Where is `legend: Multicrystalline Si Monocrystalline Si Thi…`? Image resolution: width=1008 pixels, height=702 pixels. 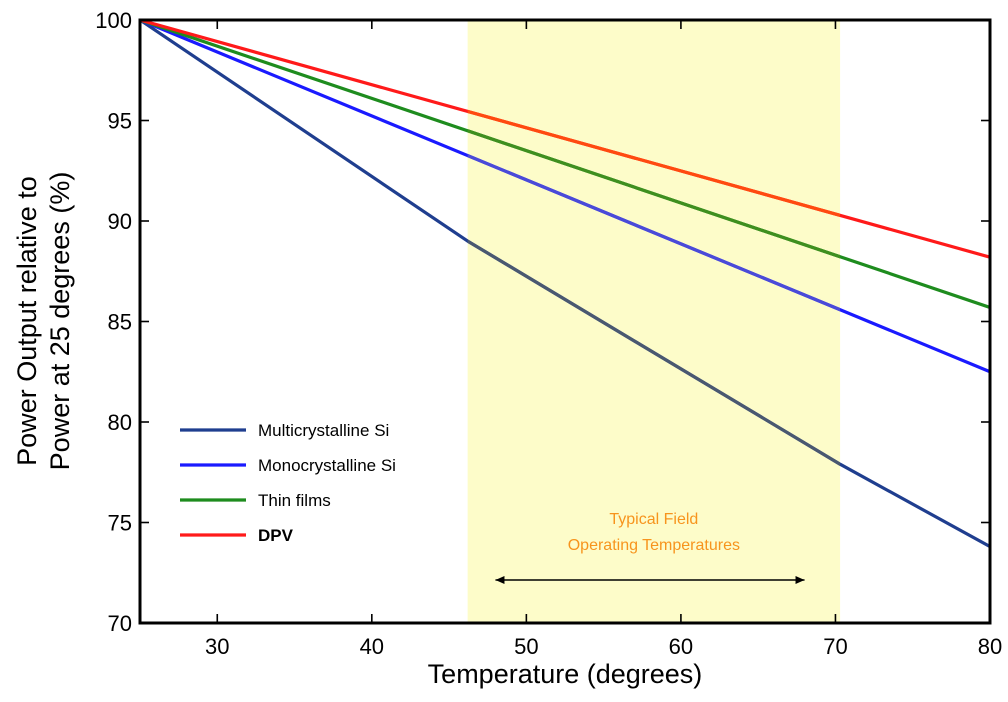 legend: Multicrystalline Si Monocrystalline Si Thi… is located at coordinates (288, 483).